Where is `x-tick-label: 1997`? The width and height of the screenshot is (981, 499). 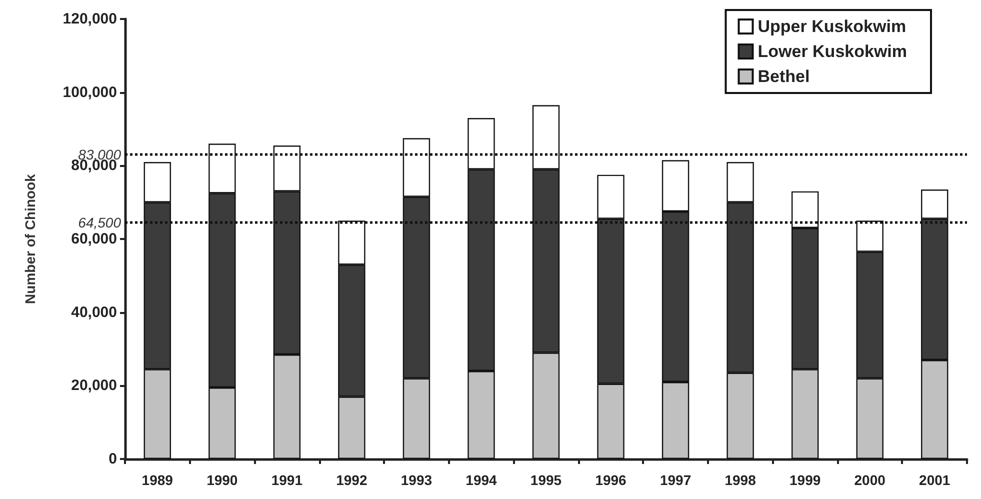 x-tick-label: 1997 is located at coordinates (676, 480).